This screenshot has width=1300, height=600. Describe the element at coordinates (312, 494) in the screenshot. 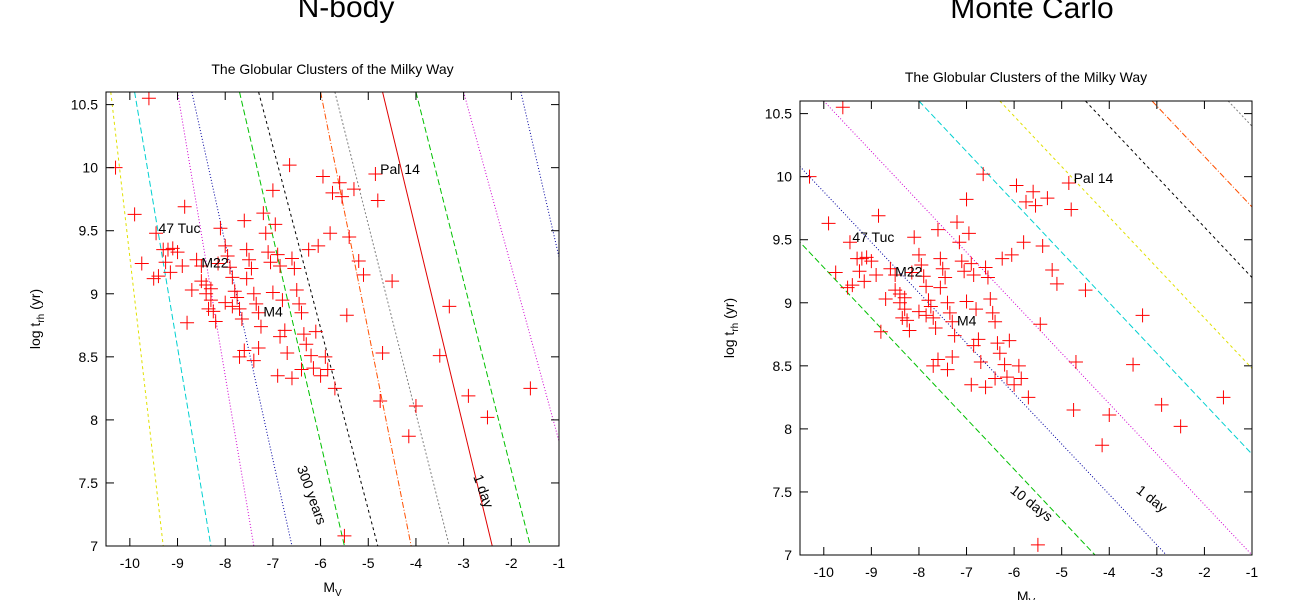

I see `annotation-label: 300 years` at that location.